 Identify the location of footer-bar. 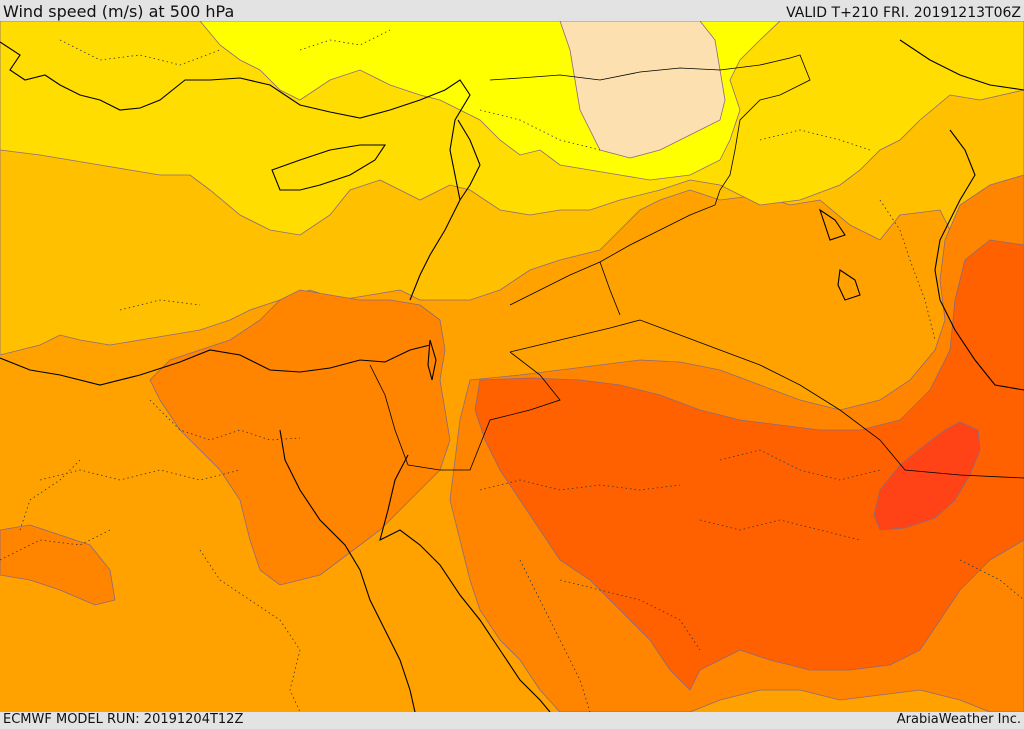
(512, 720).